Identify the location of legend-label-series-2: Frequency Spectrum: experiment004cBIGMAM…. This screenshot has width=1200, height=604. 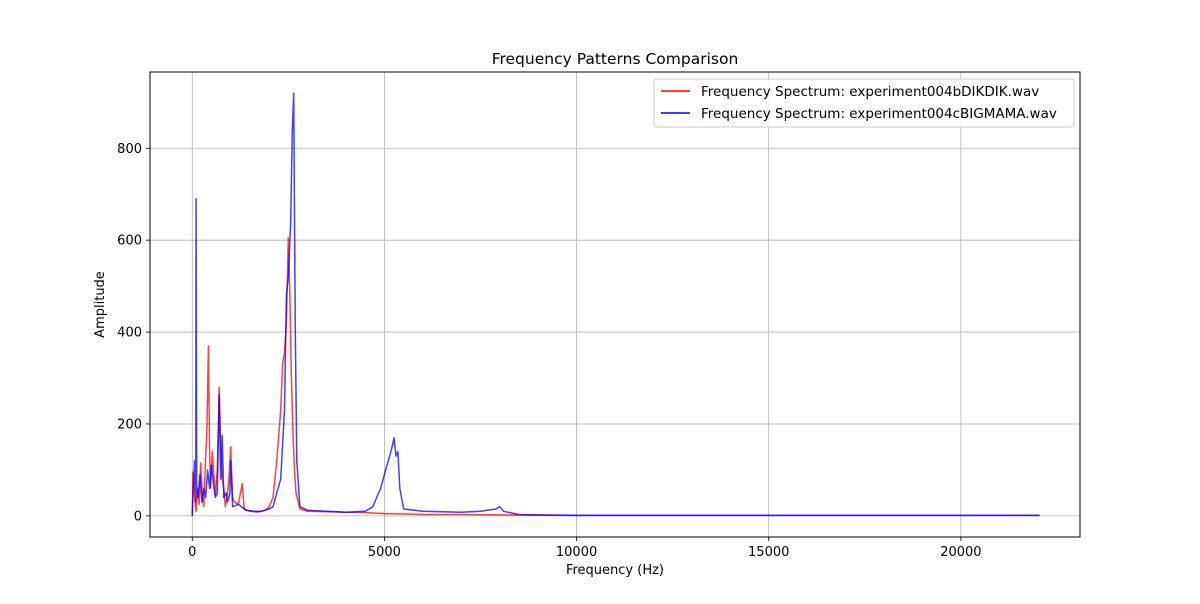
(879, 114).